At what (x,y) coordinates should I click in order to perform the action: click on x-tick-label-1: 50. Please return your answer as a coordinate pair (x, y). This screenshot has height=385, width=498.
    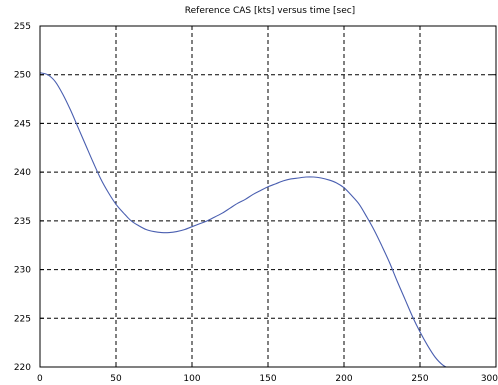
    Looking at the image, I should click on (116, 379).